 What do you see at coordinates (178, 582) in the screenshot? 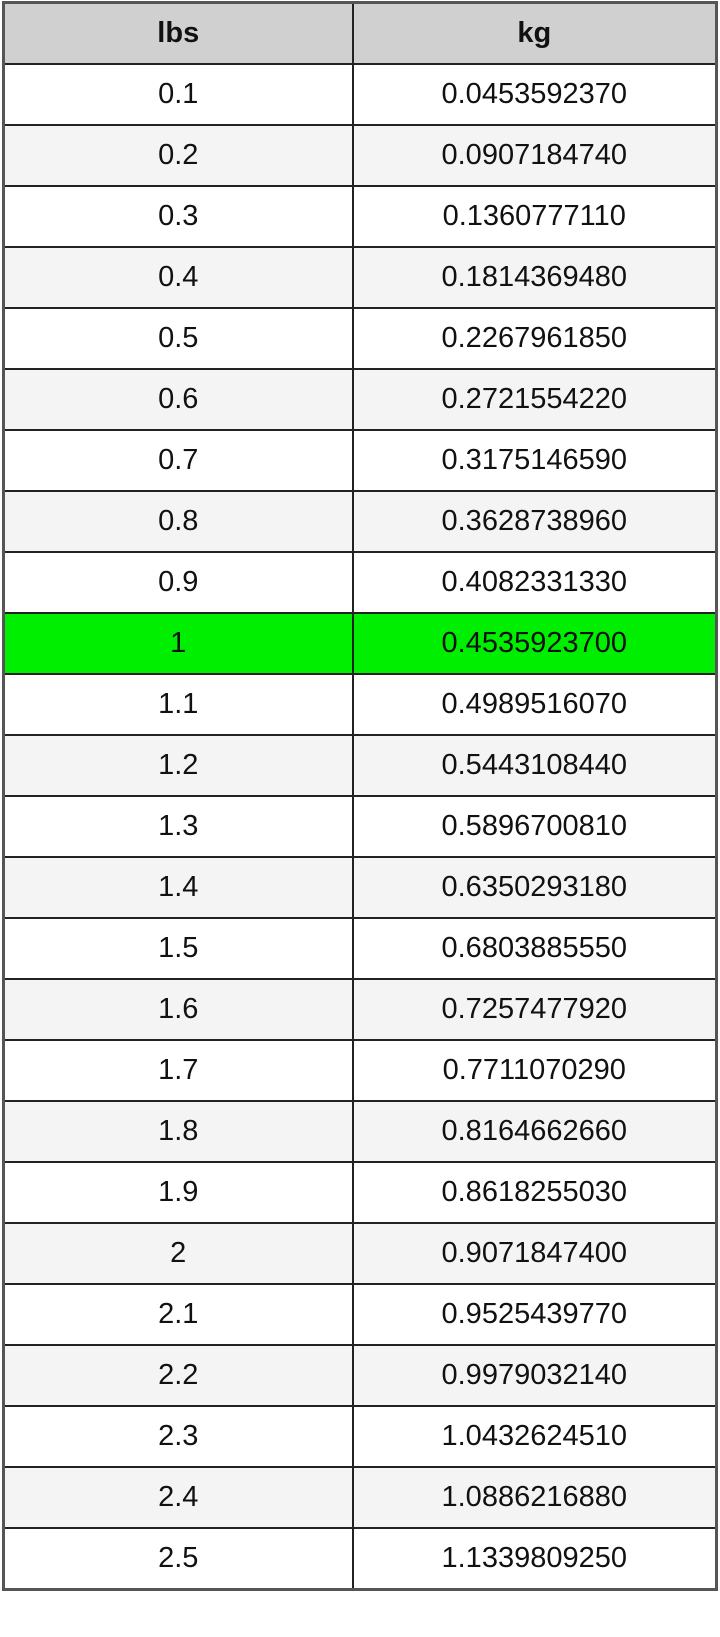
I see `lbs-cell: 0.9` at bounding box center [178, 582].